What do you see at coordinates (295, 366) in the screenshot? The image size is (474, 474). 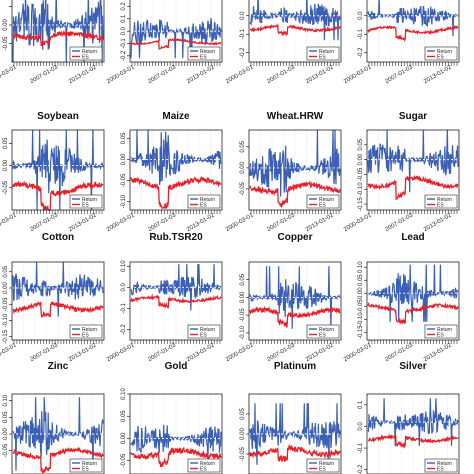 I see `panel-title: Platinum` at bounding box center [295, 366].